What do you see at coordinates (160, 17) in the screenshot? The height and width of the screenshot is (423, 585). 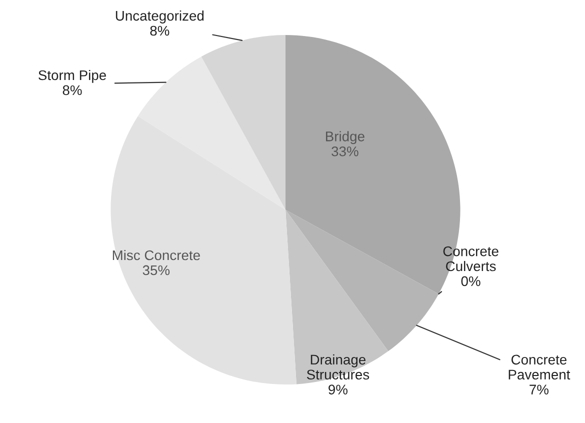 I see `slice-label: Uncategorized` at bounding box center [160, 17].